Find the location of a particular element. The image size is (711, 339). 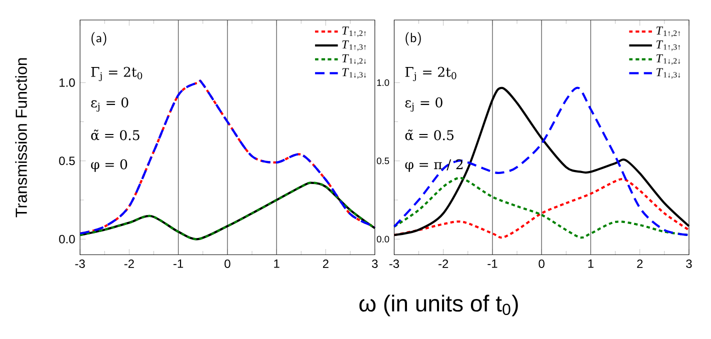

annotation: φ = π / 2 is located at coordinates (434, 165).